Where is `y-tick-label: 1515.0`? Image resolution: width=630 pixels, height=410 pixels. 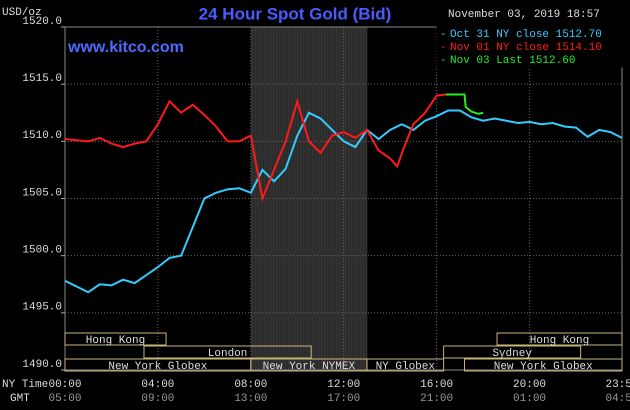 y-tick-label: 1515.0 is located at coordinates (42, 79).